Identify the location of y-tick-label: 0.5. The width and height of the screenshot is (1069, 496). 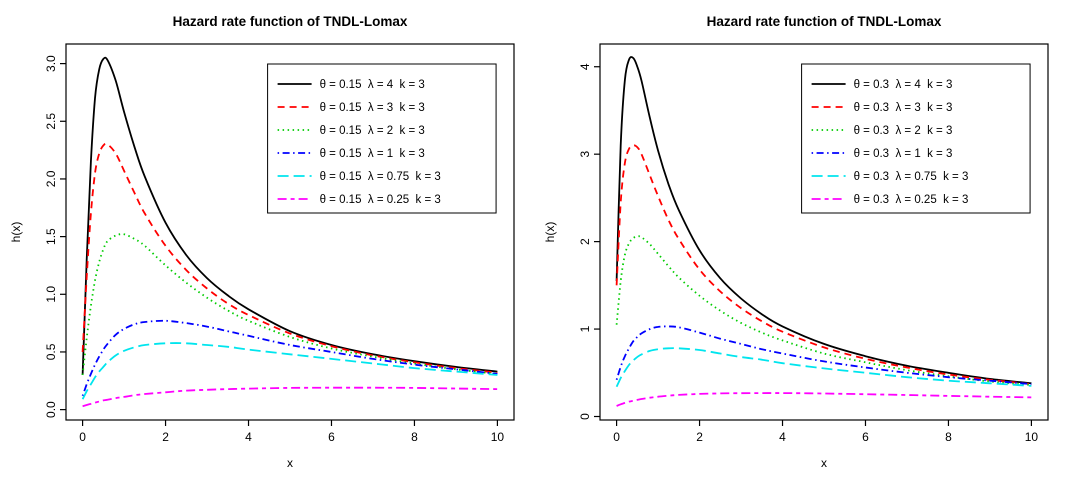
(51, 351).